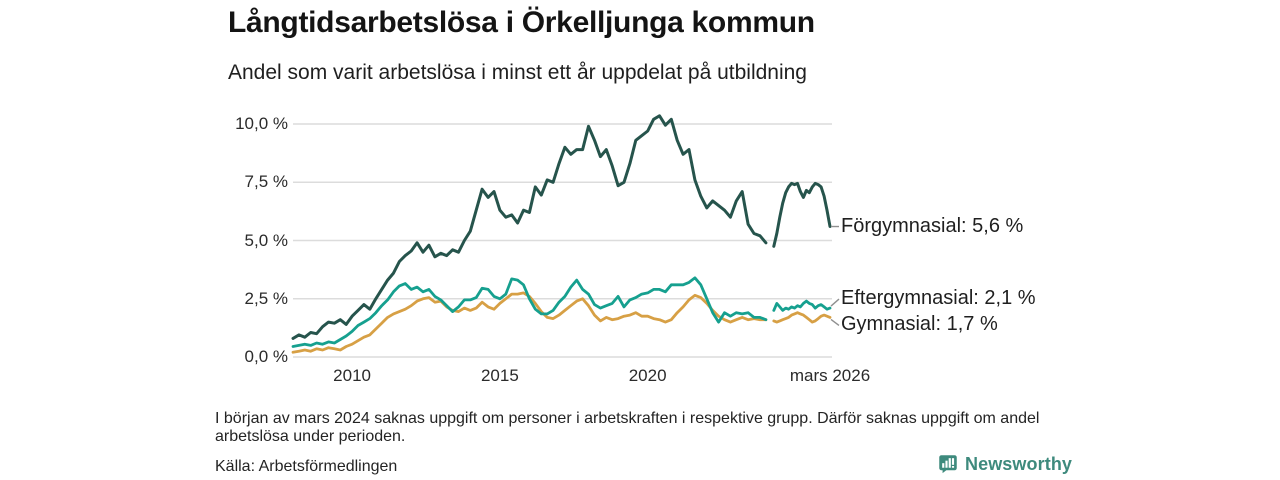 Image resolution: width=1280 pixels, height=480 pixels. What do you see at coordinates (1019, 463) in the screenshot?
I see `branding-name: Newsworthy` at bounding box center [1019, 463].